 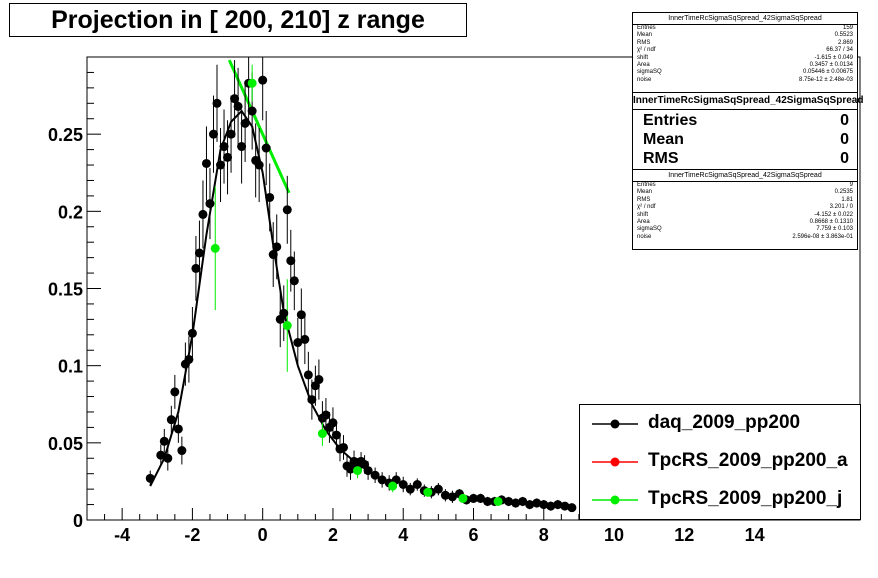 I want to click on y-tick-label: 0.2, so click(x=70, y=212).